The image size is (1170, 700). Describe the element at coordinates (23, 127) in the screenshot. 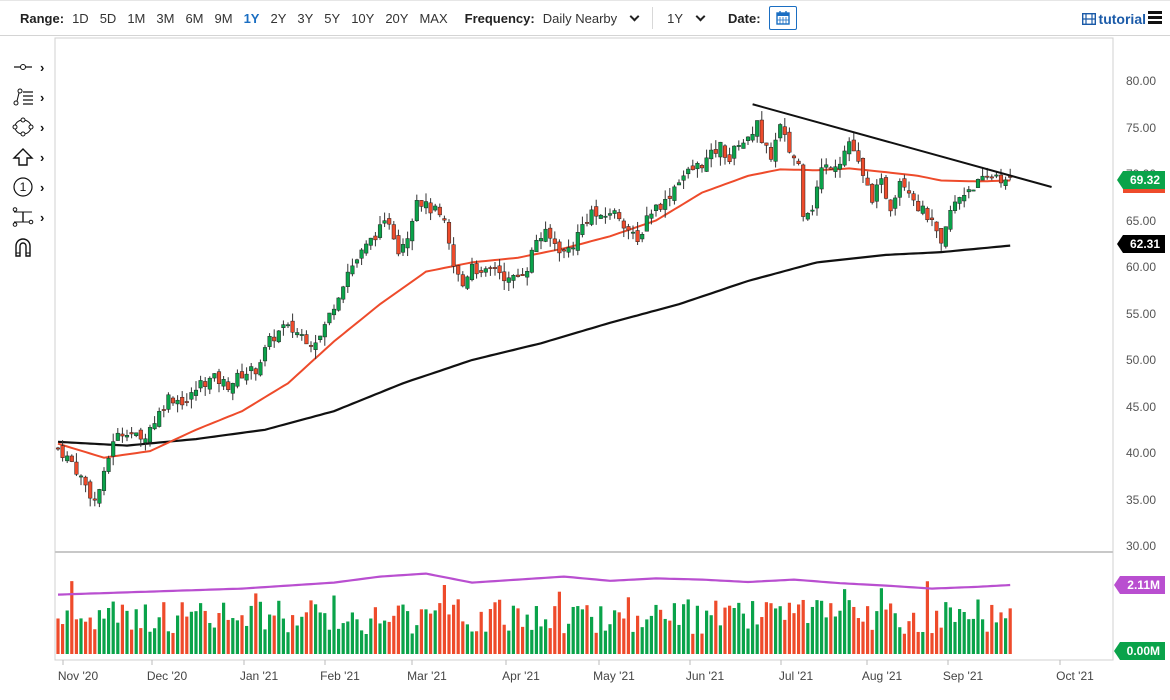

I see `shape-tool-icon` at that location.